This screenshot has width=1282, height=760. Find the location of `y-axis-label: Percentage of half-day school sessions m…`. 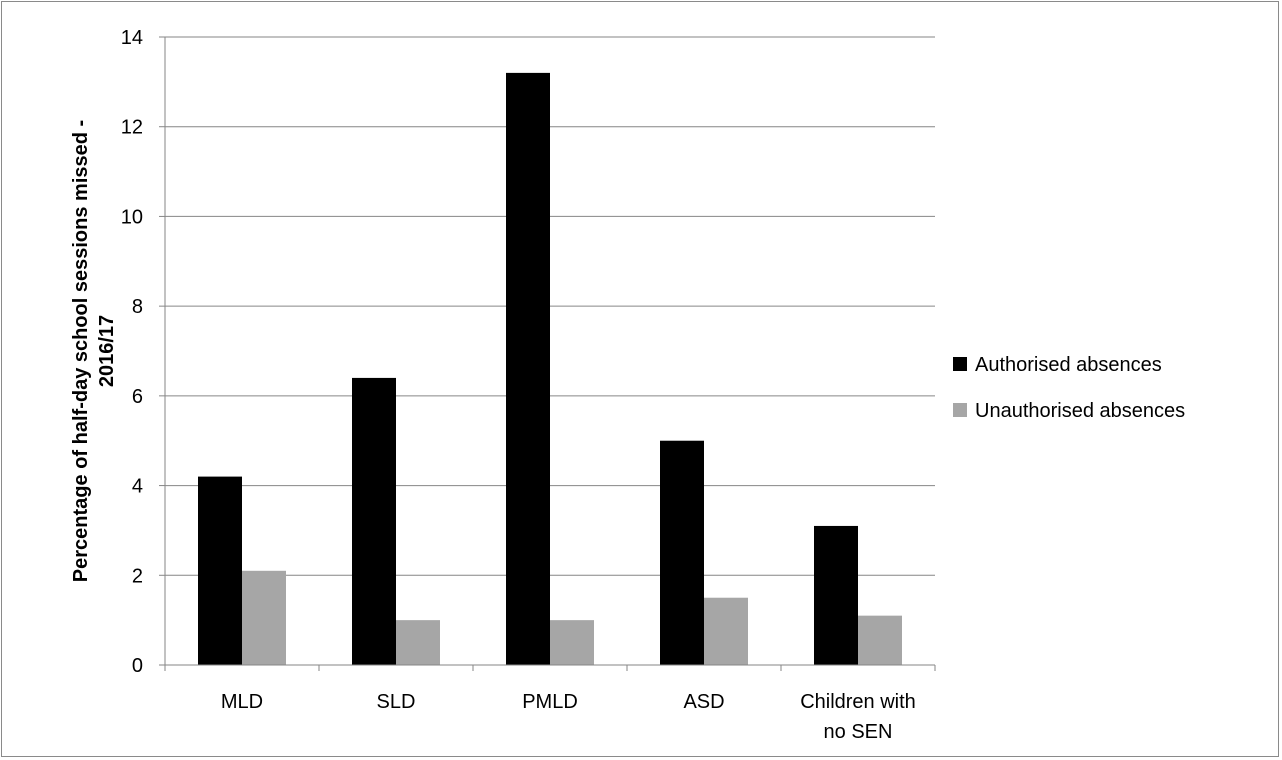

y-axis-label: Percentage of half-day school sessions m… is located at coordinates (94, 351).